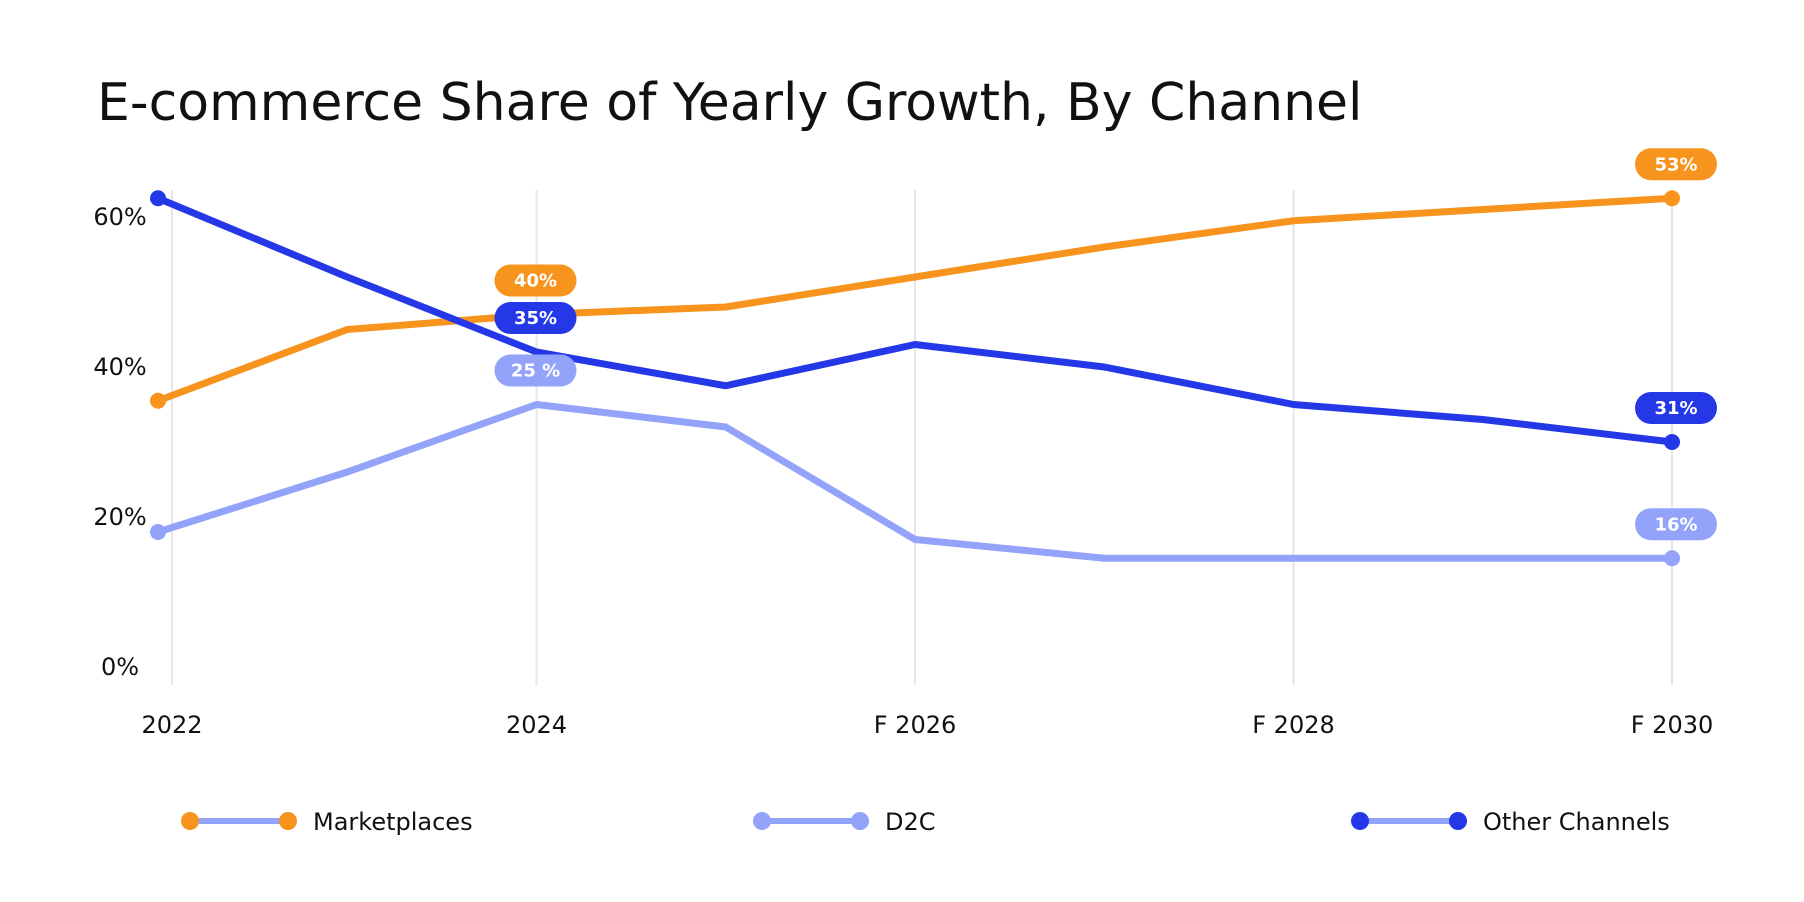 The height and width of the screenshot is (902, 1804). Describe the element at coordinates (844, 822) in the screenshot. I see `legend-item-d2c: D2C` at that location.